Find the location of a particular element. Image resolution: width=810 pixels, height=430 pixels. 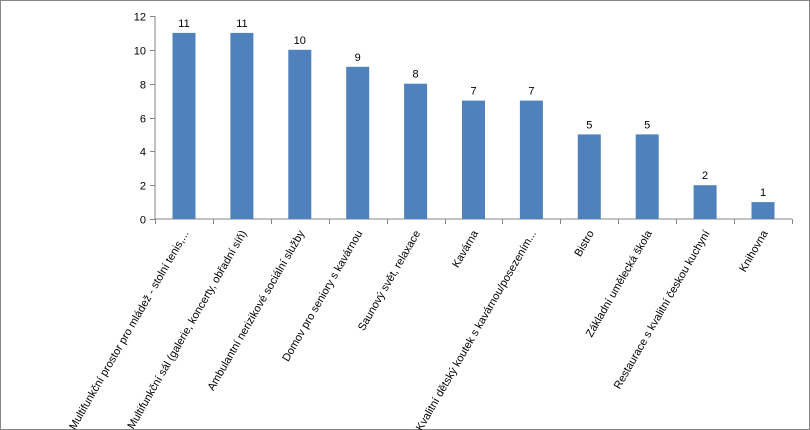

category-label: Kavárna is located at coordinates (465, 249).